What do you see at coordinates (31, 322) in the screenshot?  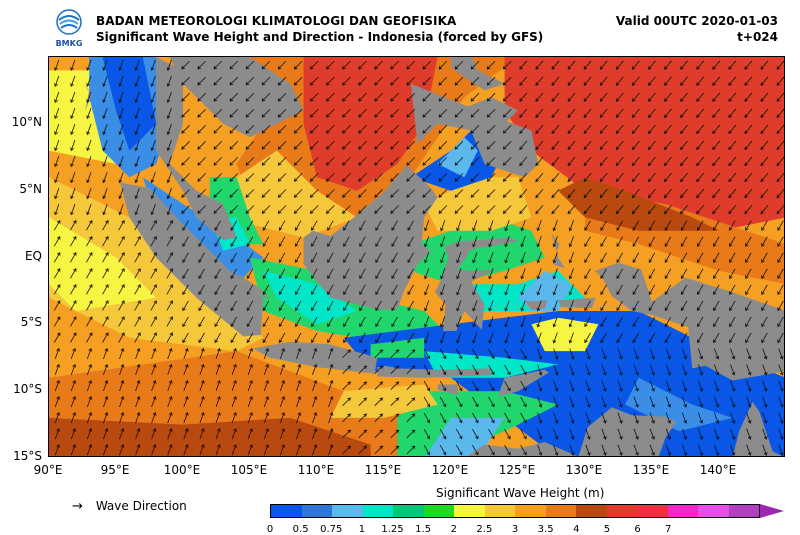 I see `lat-tick-label: 5°S` at bounding box center [31, 322].